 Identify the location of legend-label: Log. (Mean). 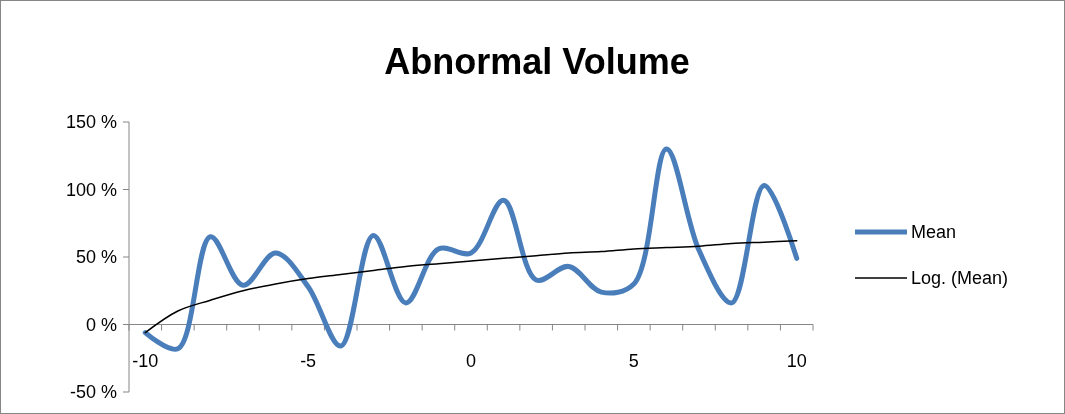
(960, 278).